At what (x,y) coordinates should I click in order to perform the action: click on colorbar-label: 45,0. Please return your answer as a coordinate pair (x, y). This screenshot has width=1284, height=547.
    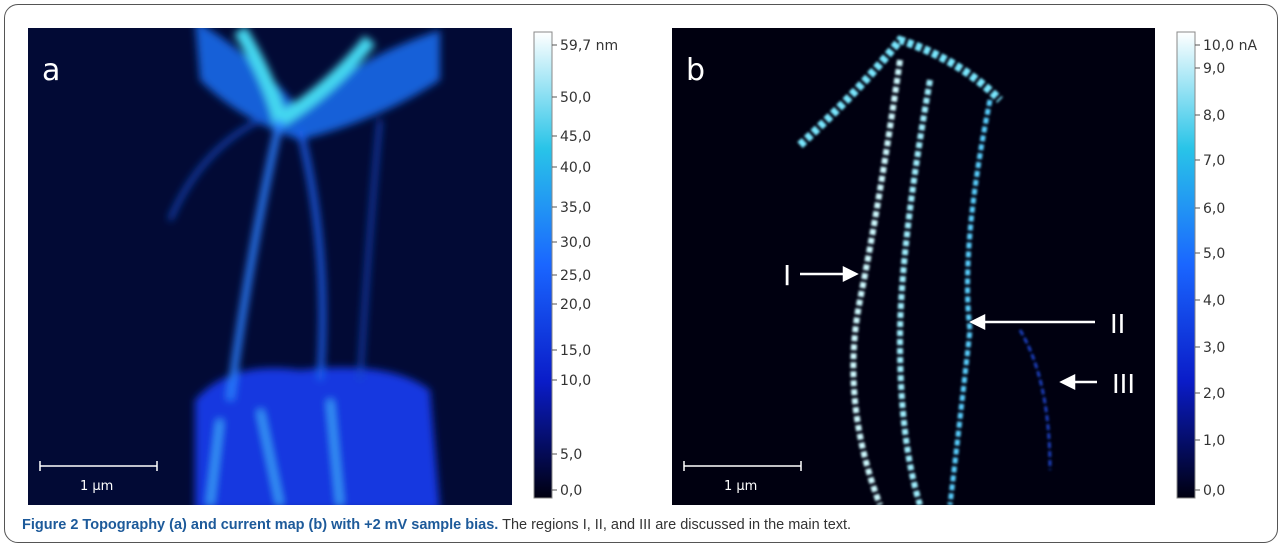
    Looking at the image, I should click on (575, 137).